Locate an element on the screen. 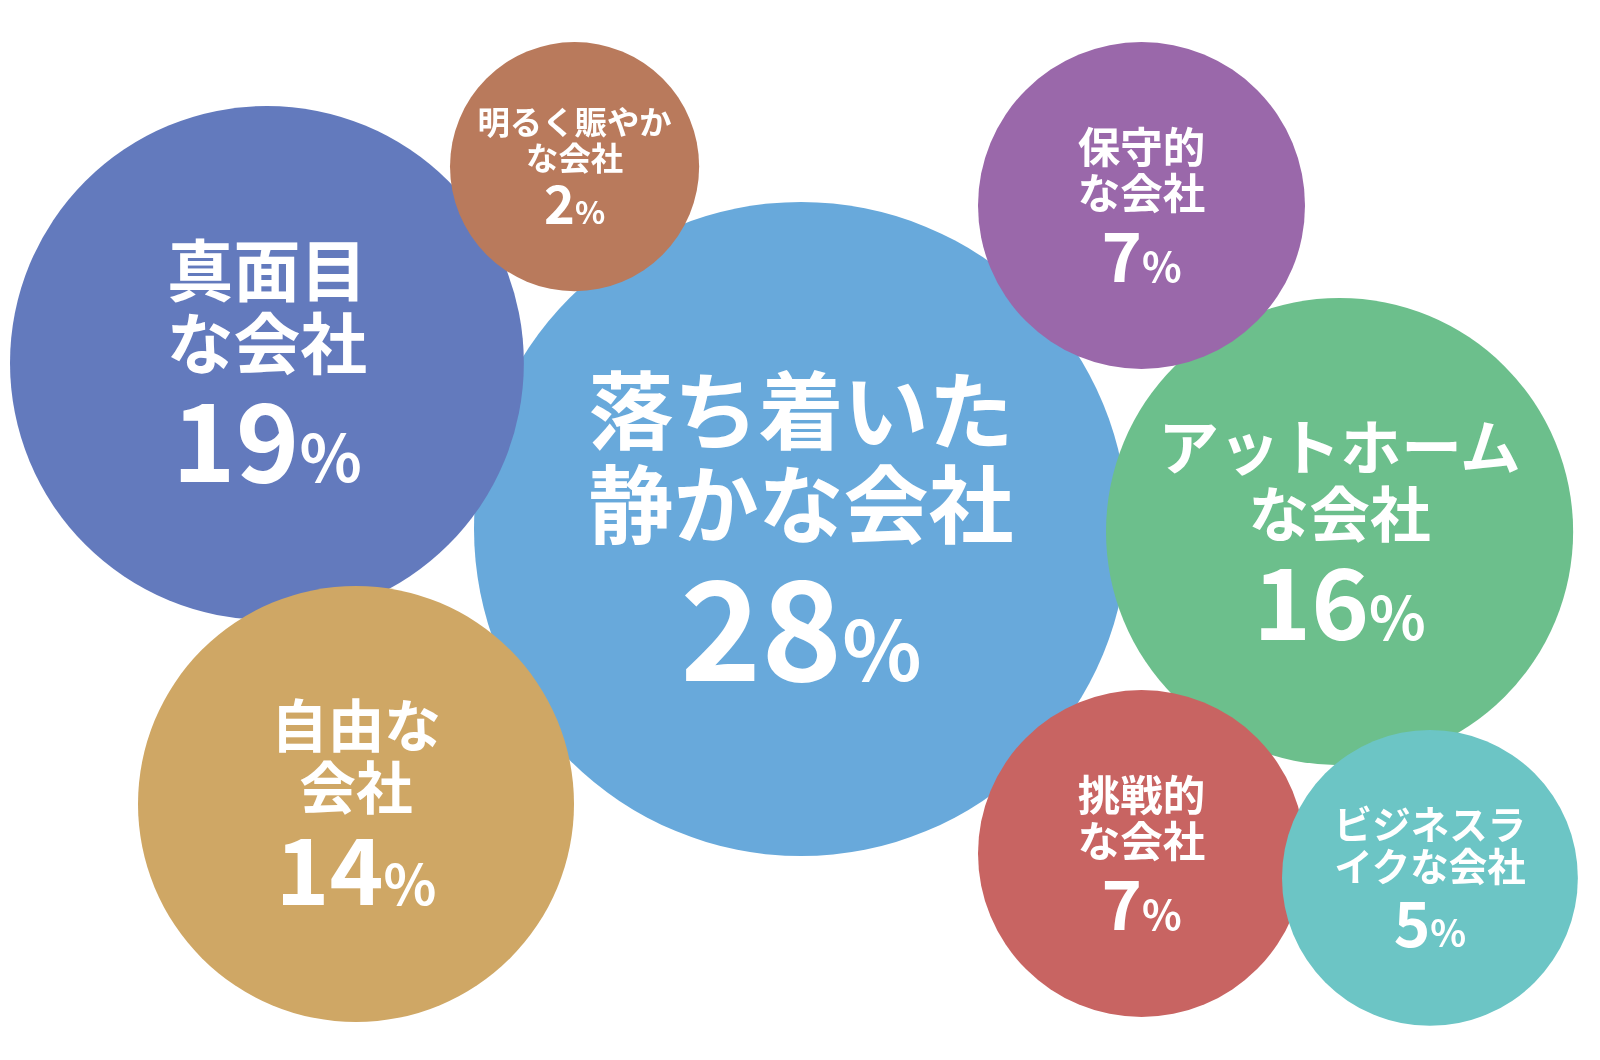  category-label: ビジネスライクな会社 is located at coordinates (1430, 843).